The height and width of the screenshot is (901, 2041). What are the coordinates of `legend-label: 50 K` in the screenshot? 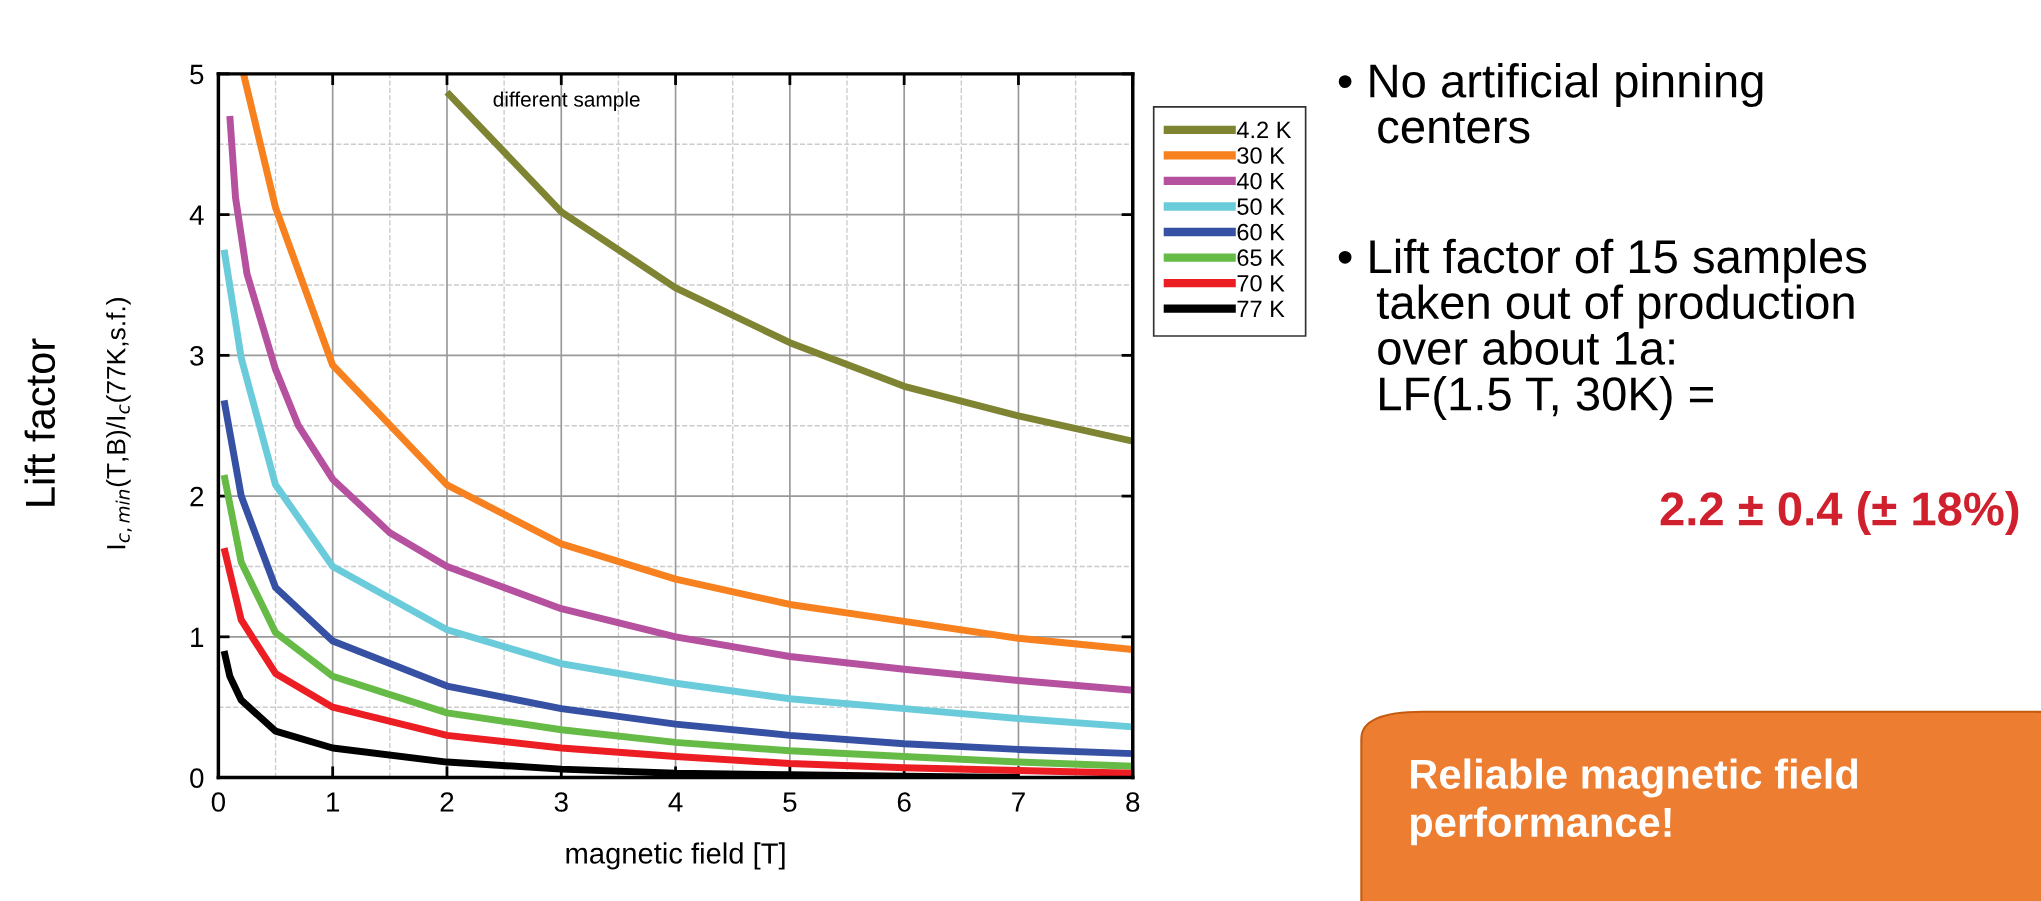 It's located at (1261, 206).